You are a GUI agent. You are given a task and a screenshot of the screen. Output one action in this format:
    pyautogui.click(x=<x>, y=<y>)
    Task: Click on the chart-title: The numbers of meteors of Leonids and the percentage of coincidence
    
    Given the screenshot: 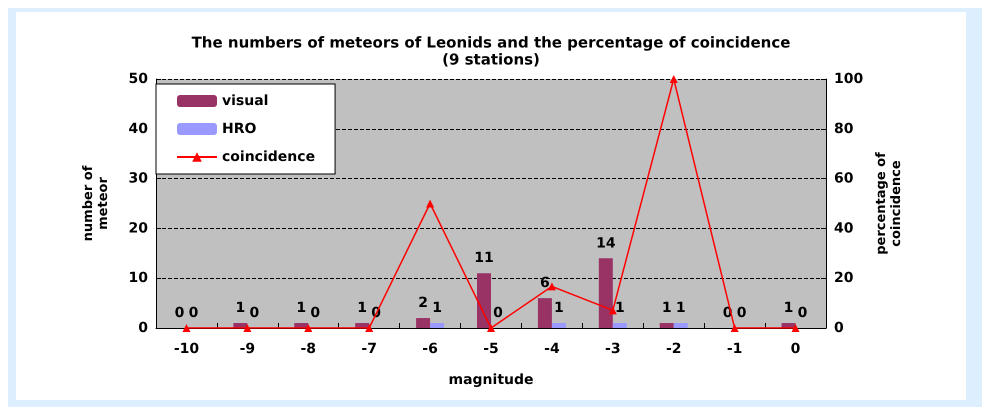 What is the action you would take?
    pyautogui.click(x=491, y=43)
    